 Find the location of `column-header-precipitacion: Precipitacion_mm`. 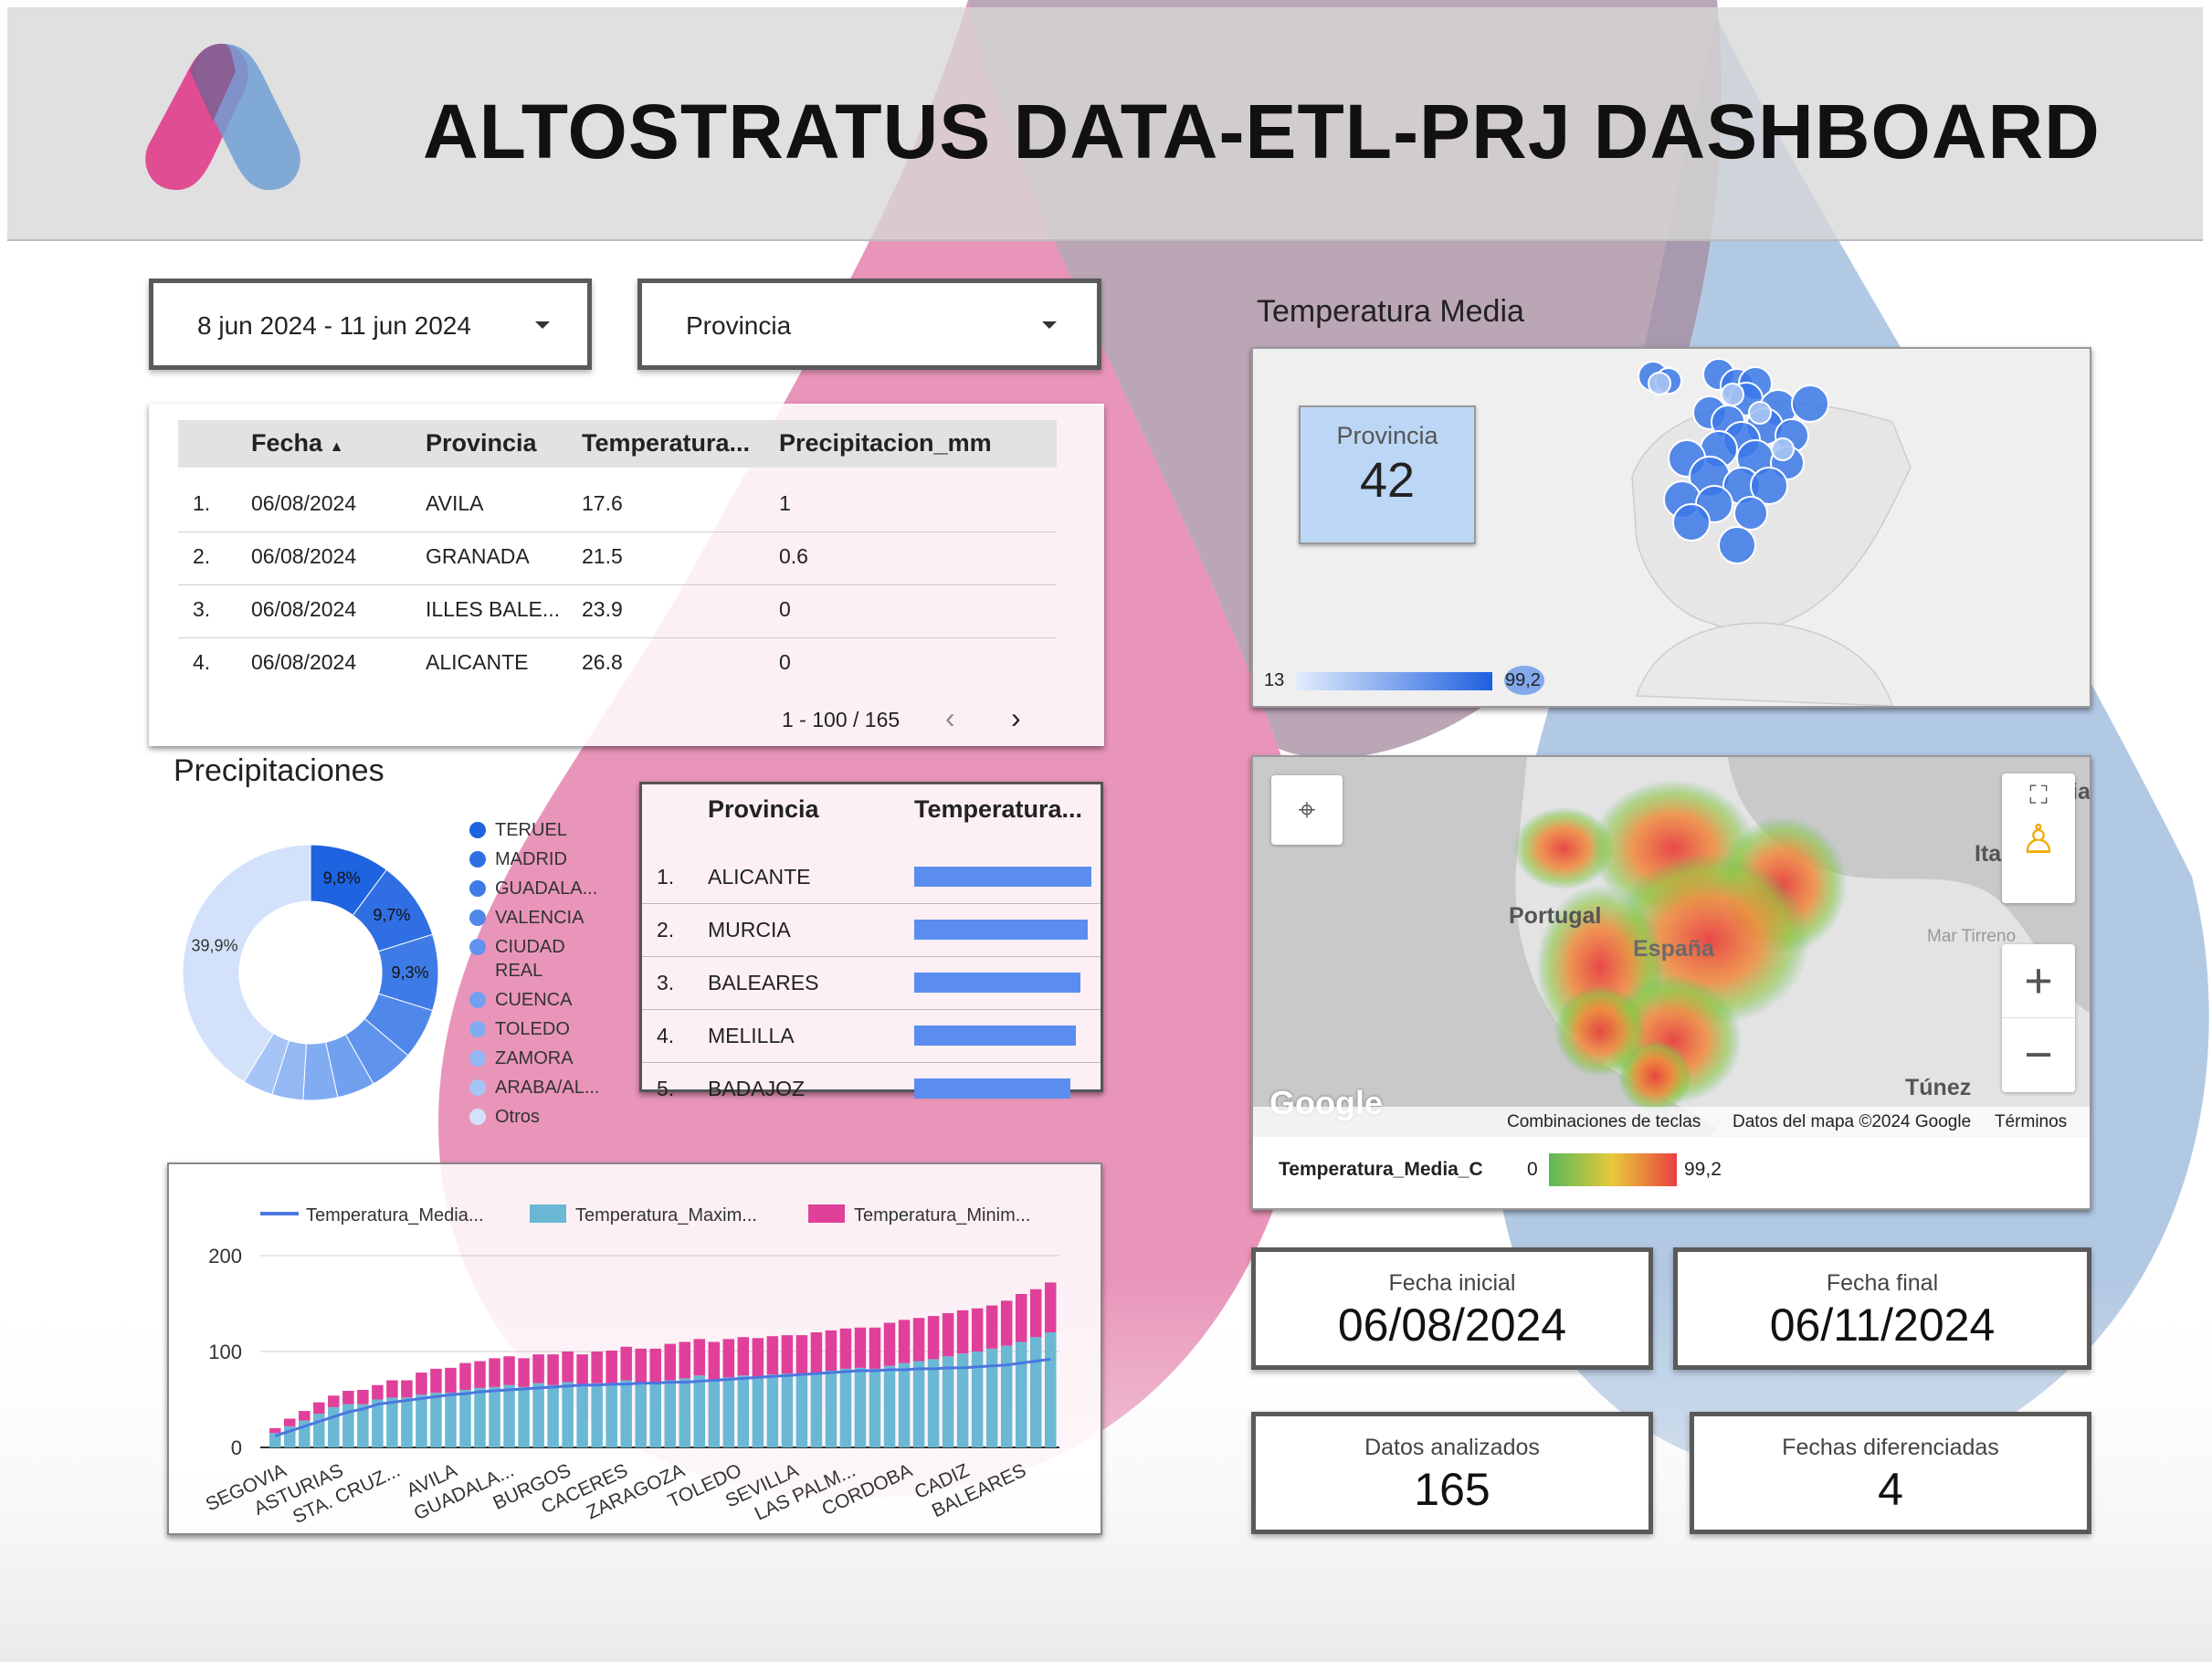

column-header-precipitacion: Precipitacion_mm is located at coordinates (886, 443).